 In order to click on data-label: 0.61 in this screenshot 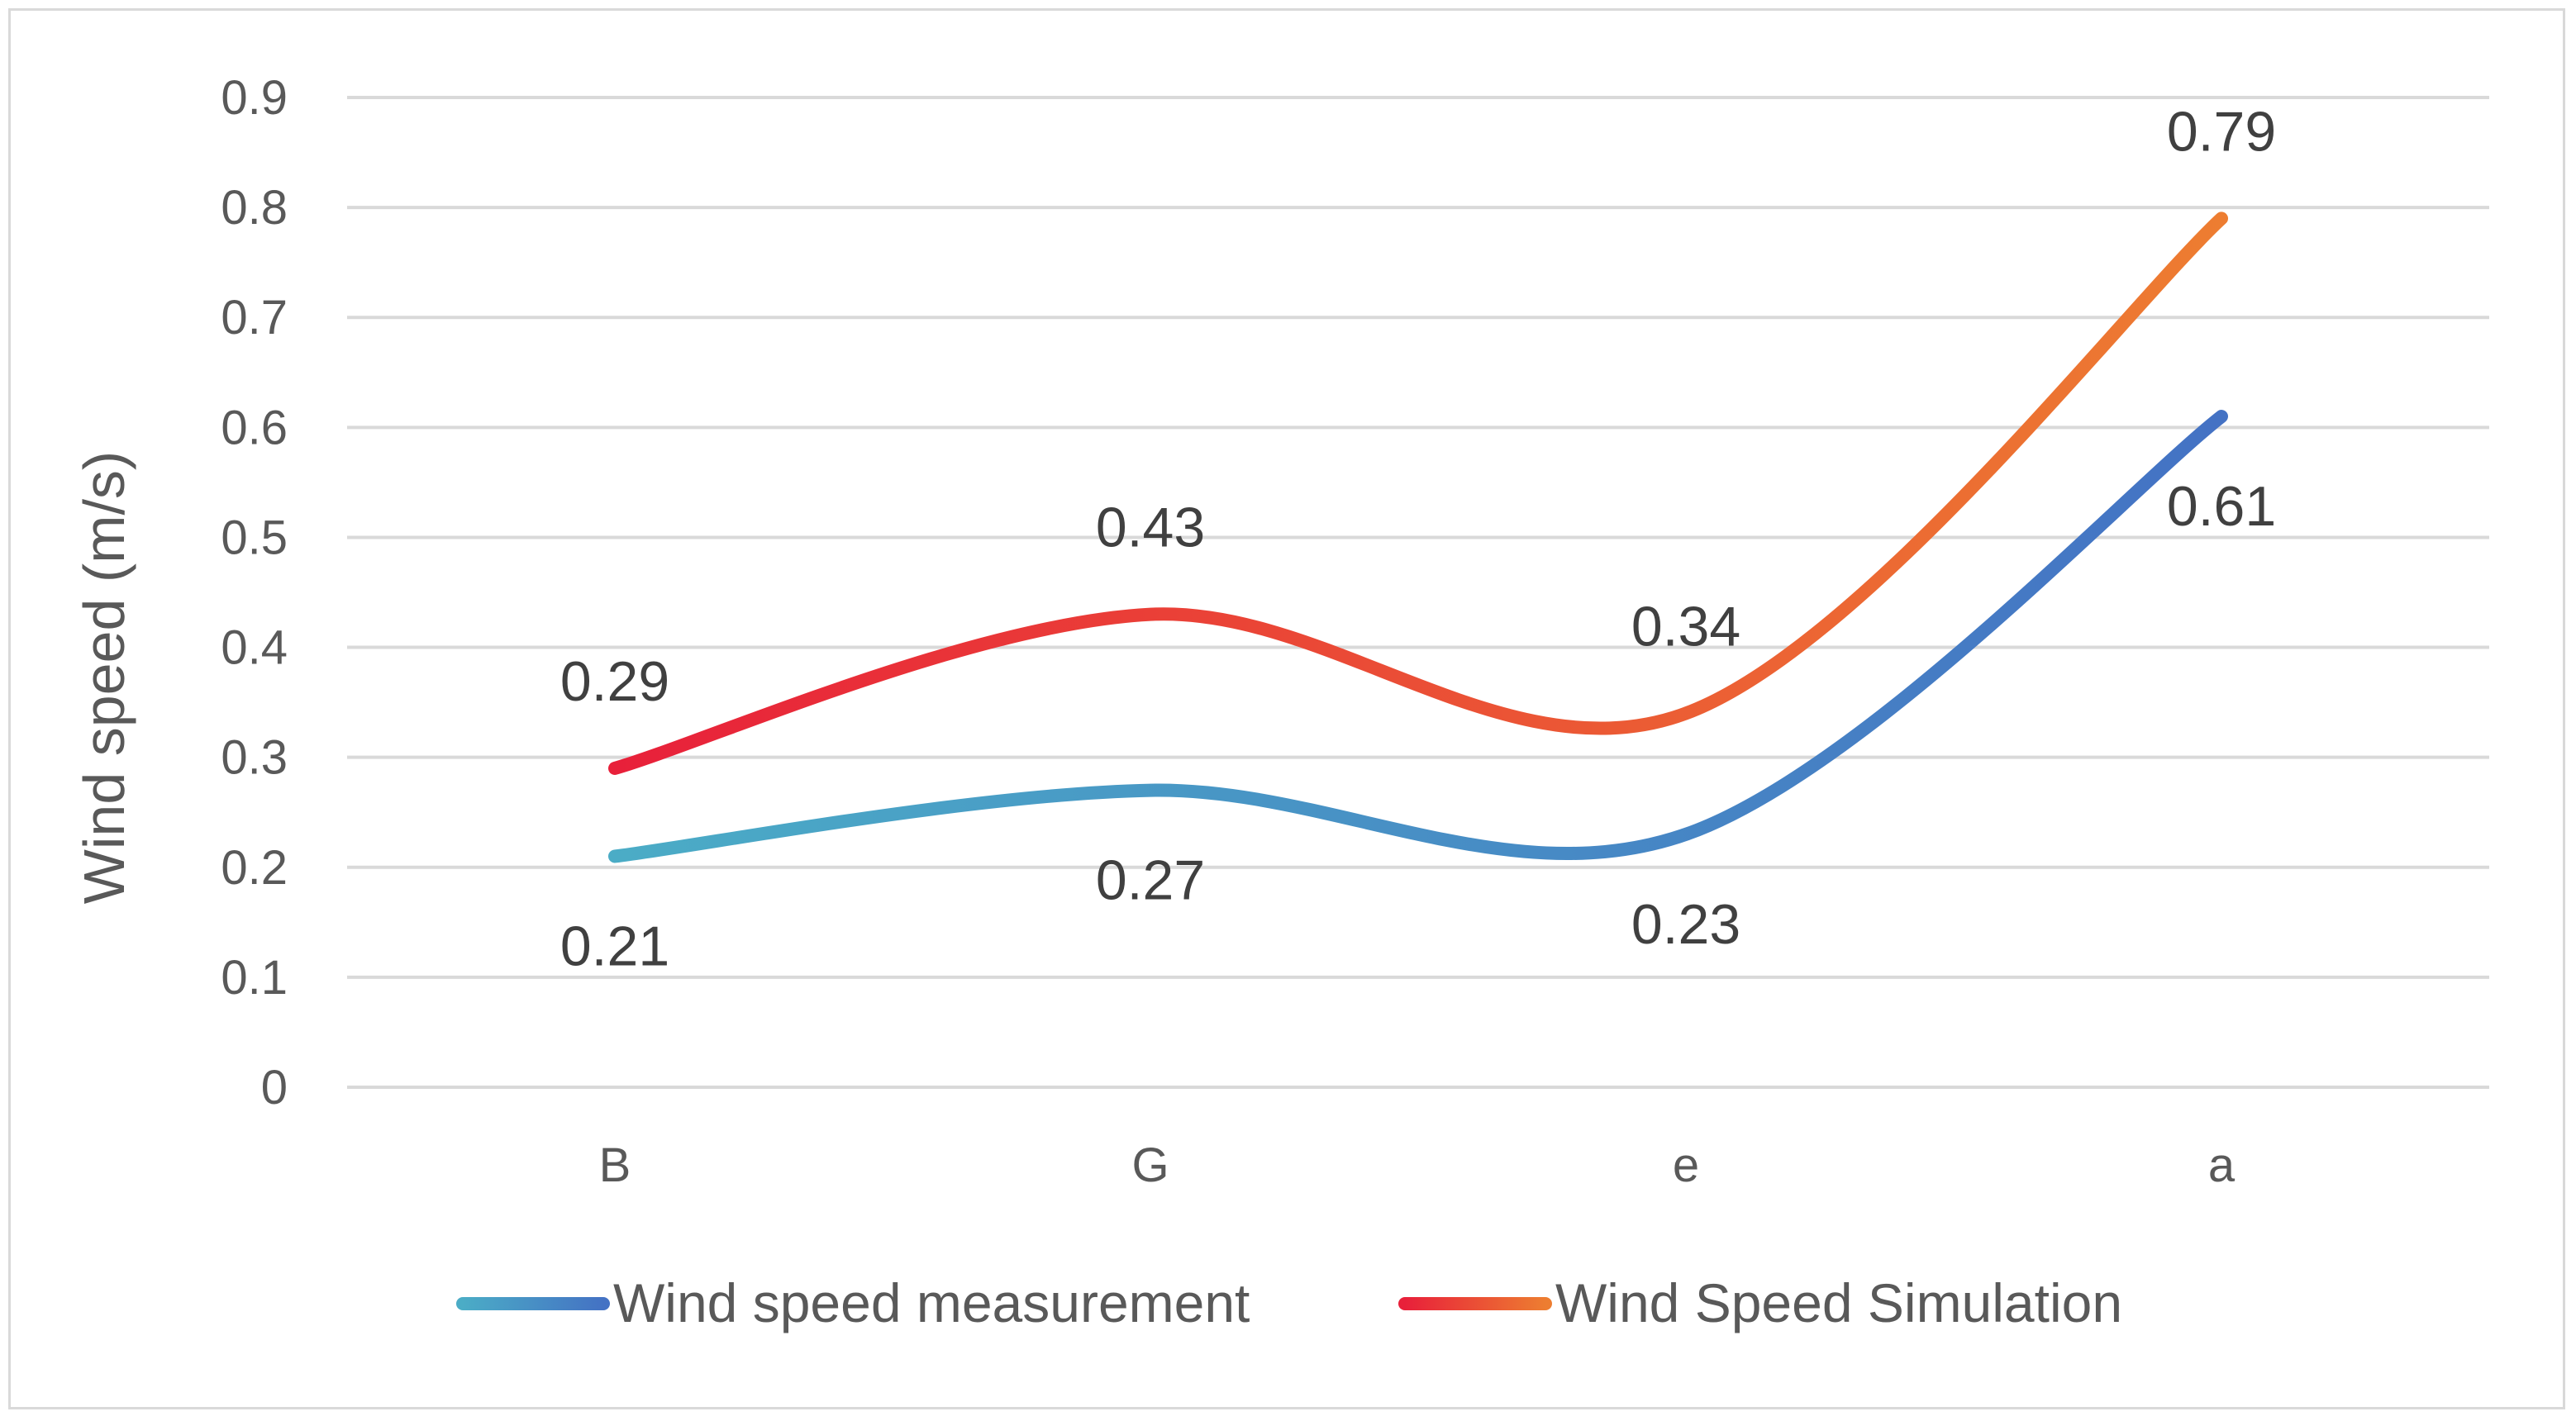, I will do `click(2222, 506)`.